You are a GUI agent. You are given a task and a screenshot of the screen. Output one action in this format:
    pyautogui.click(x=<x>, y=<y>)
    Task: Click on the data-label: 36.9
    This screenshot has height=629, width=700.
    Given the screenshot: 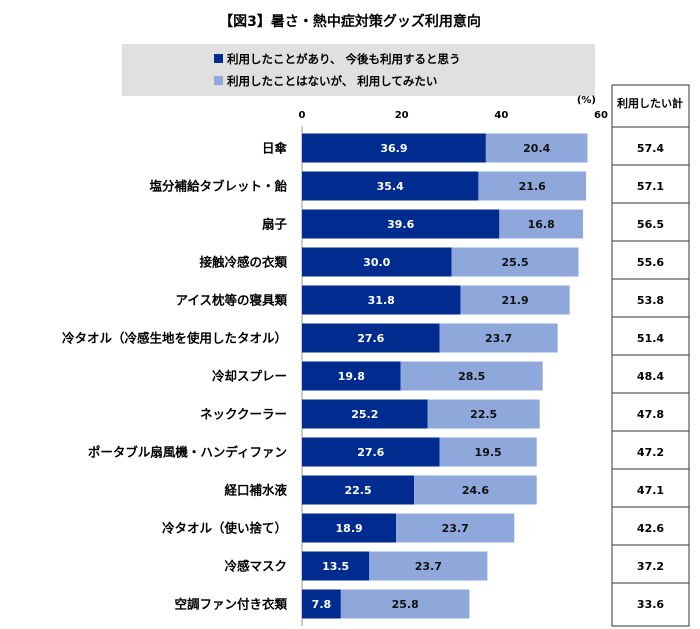 What is the action you would take?
    pyautogui.click(x=393, y=148)
    